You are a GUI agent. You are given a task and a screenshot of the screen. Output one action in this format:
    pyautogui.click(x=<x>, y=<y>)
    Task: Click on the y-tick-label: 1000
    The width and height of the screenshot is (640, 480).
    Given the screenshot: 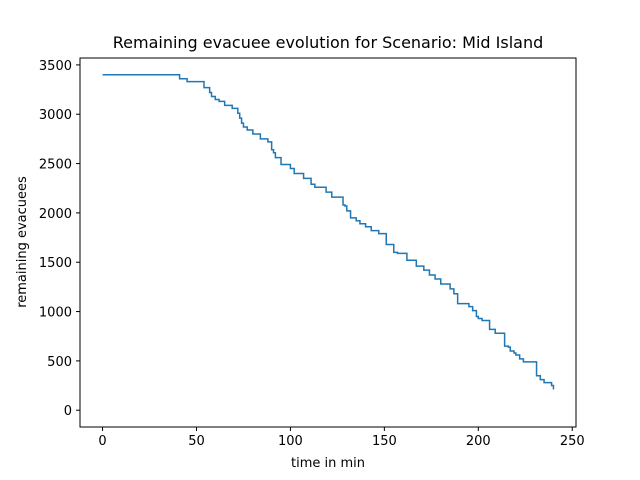 What is the action you would take?
    pyautogui.click(x=55, y=313)
    